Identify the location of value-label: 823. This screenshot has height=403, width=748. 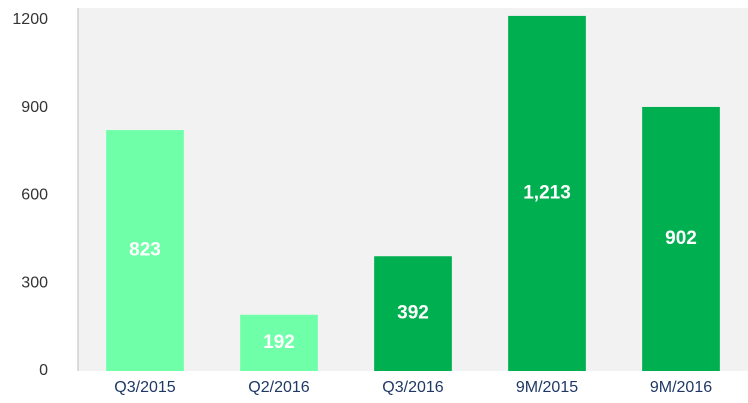
(145, 250).